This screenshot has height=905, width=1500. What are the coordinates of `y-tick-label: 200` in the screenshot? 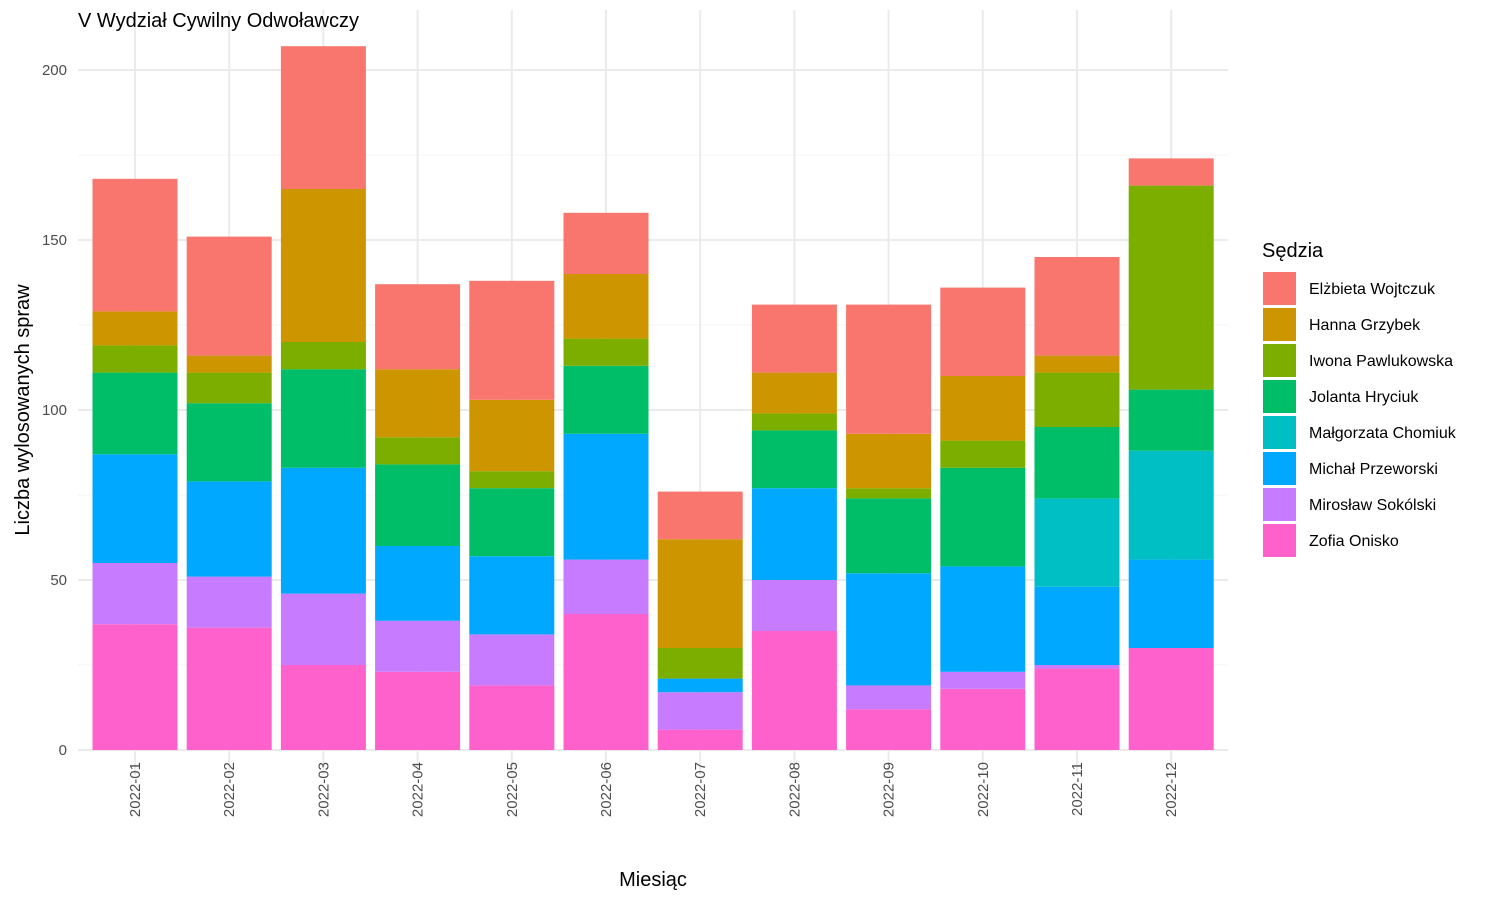 It's located at (54, 70).